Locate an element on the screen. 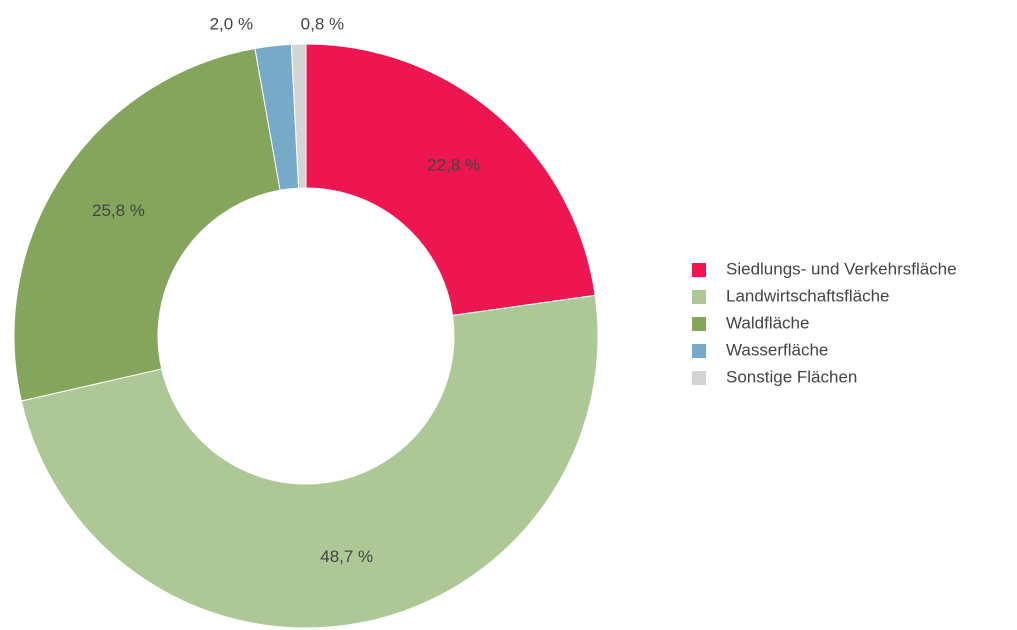 Image resolution: width=1017 pixels, height=630 pixels. data-label: 2,0 % is located at coordinates (231, 23).